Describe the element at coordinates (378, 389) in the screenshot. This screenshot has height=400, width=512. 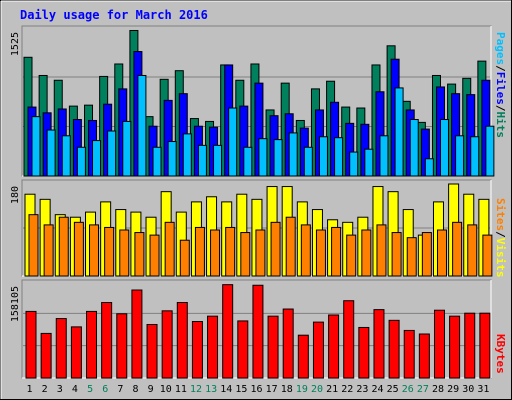
I see `day-label-24: 24` at that location.